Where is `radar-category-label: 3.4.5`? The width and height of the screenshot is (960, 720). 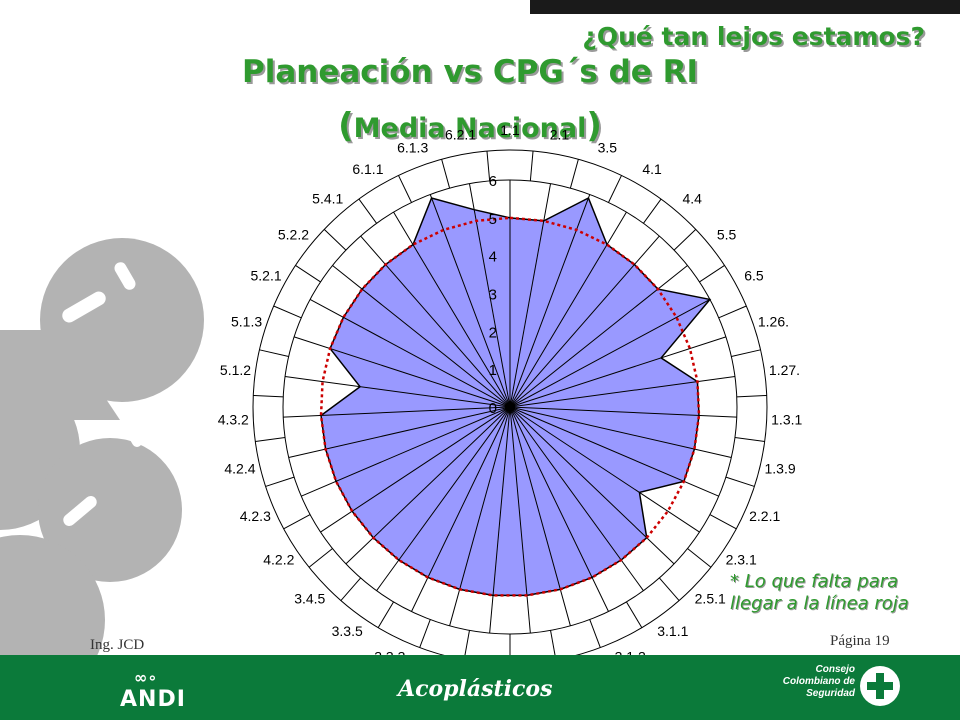 radar-category-label: 3.4.5 is located at coordinates (309, 598).